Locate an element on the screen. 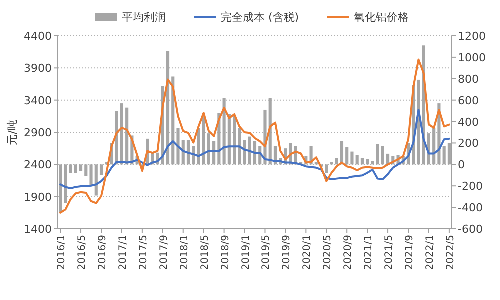  y2-tick-label: -200 is located at coordinates (470, 187).